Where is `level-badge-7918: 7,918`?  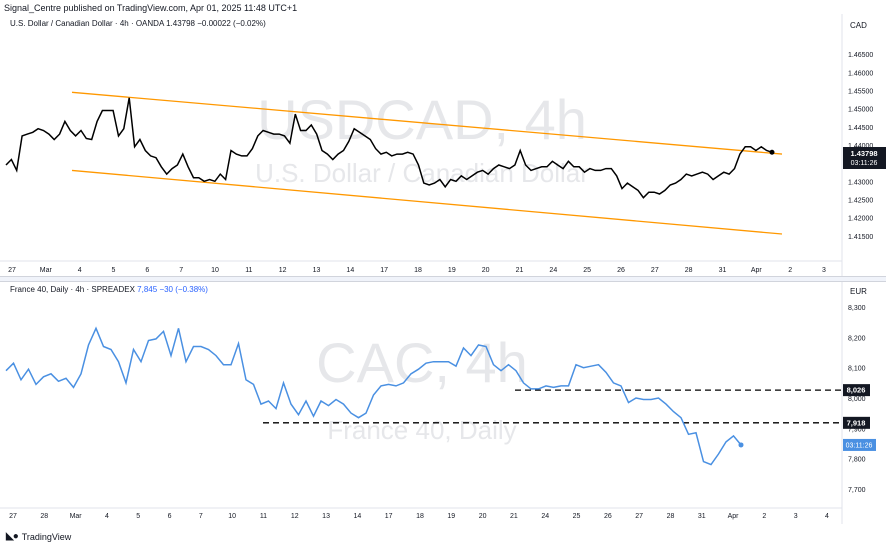 level-badge-7918: 7,918 is located at coordinates (856, 422).